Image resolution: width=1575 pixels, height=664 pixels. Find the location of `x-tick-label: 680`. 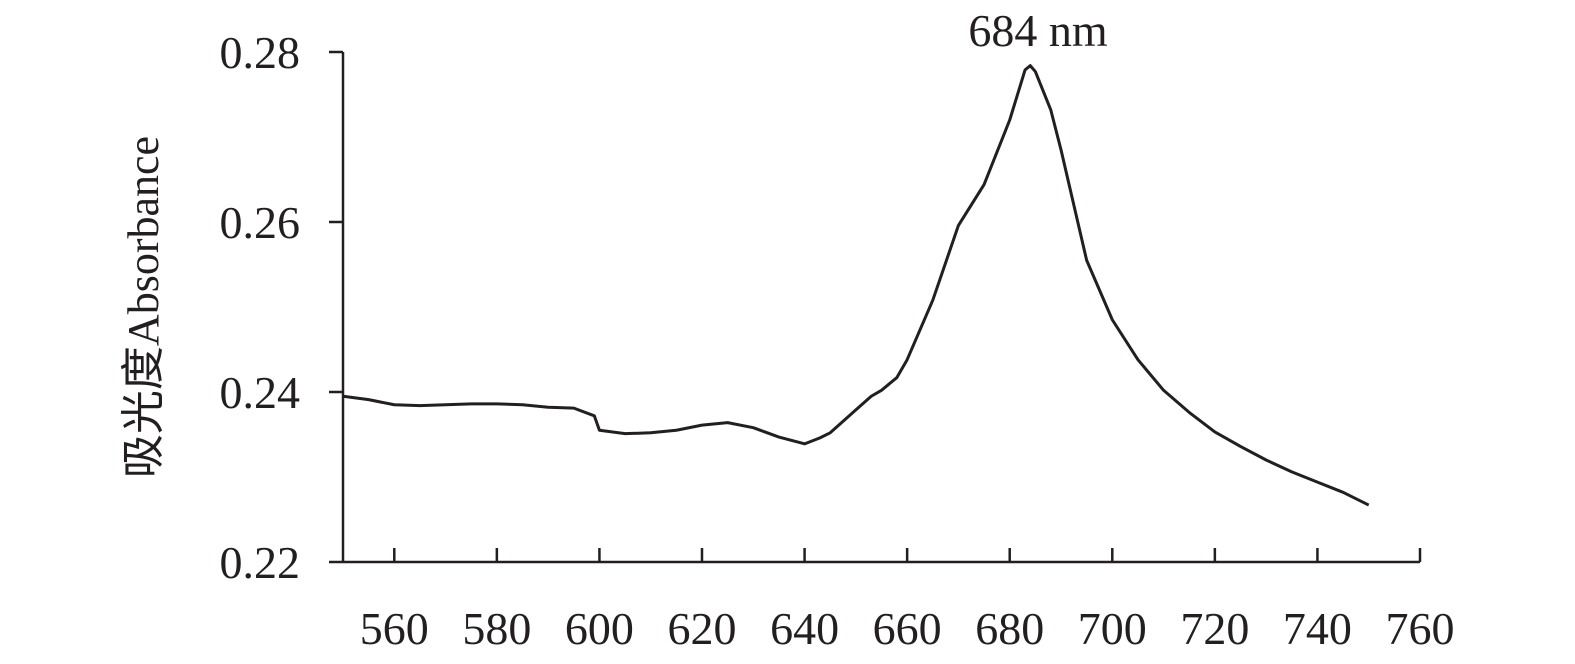

x-tick-label: 680 is located at coordinates (1009, 628).